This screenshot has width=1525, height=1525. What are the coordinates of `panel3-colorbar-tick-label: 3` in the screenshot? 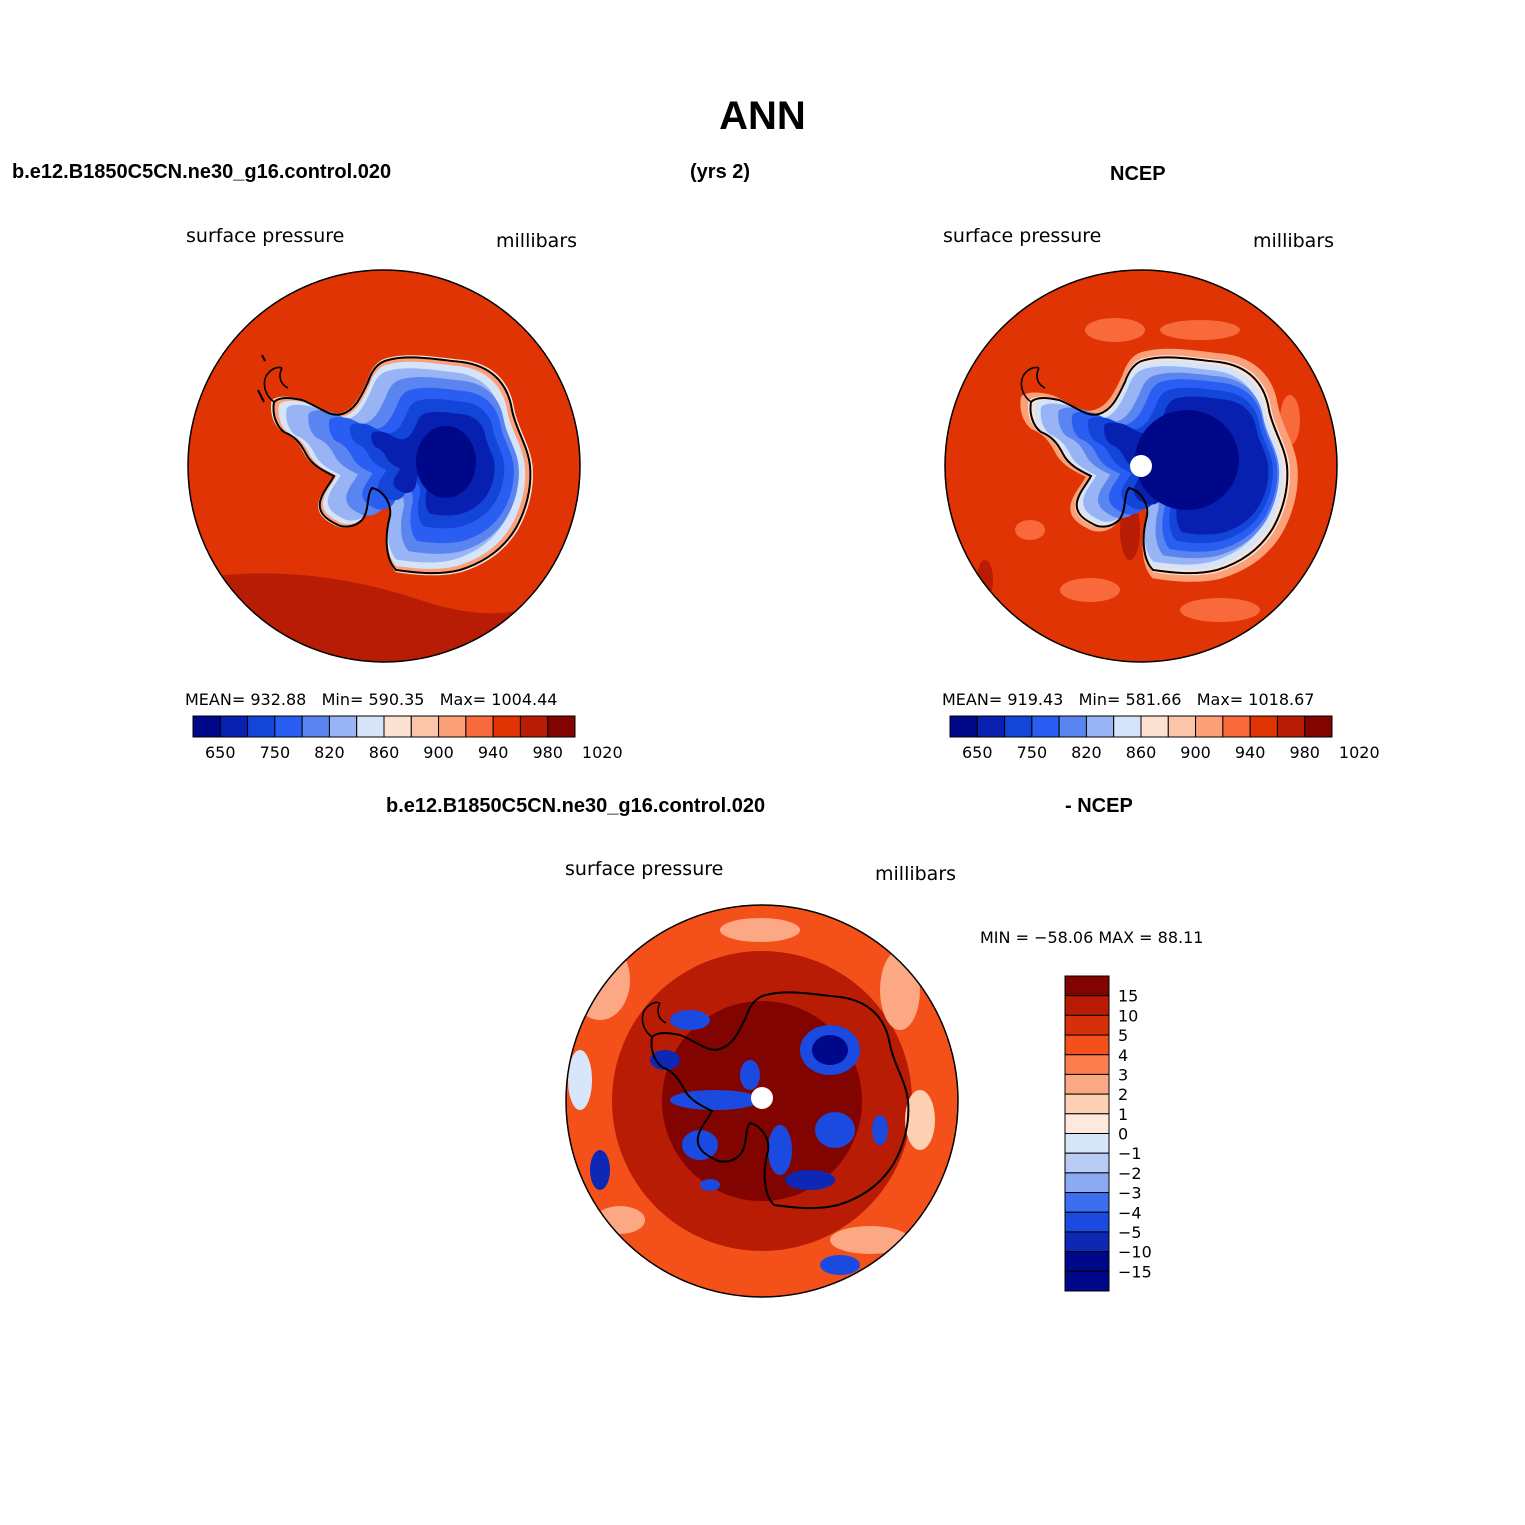 It's located at (1123, 1074).